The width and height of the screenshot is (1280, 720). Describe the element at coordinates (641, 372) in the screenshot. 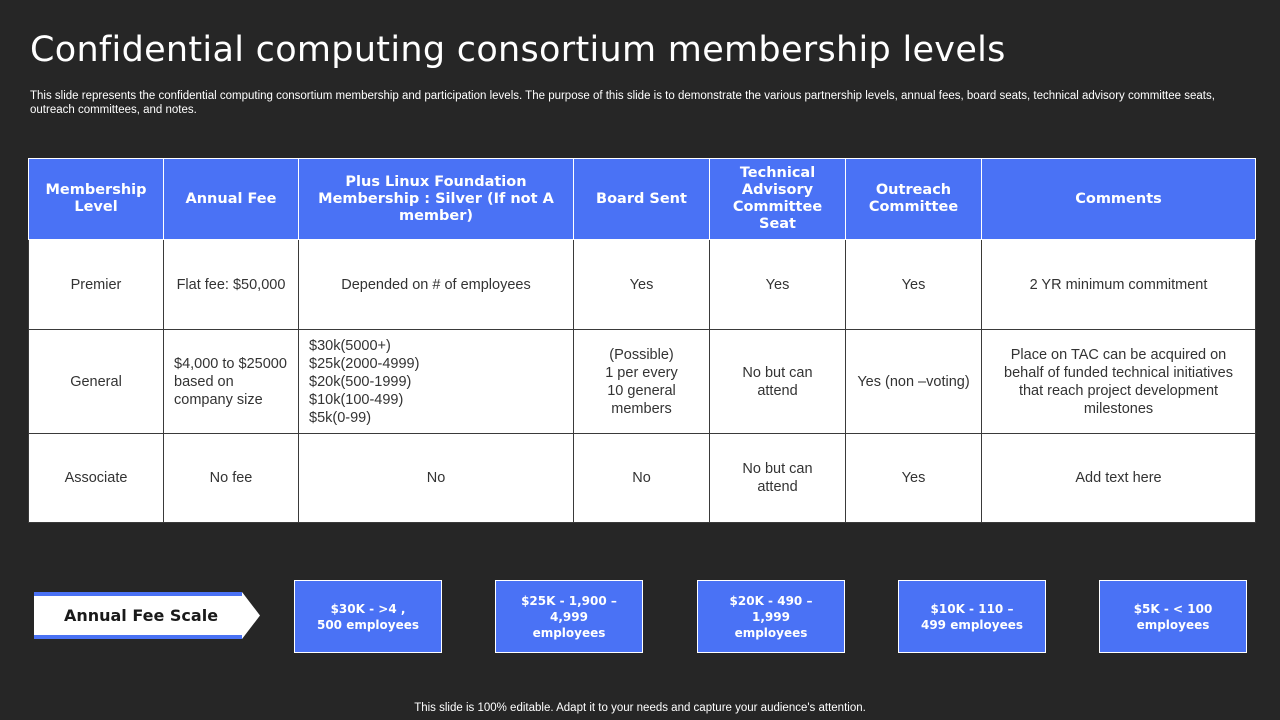

I see `cell-line: 1 per every` at that location.